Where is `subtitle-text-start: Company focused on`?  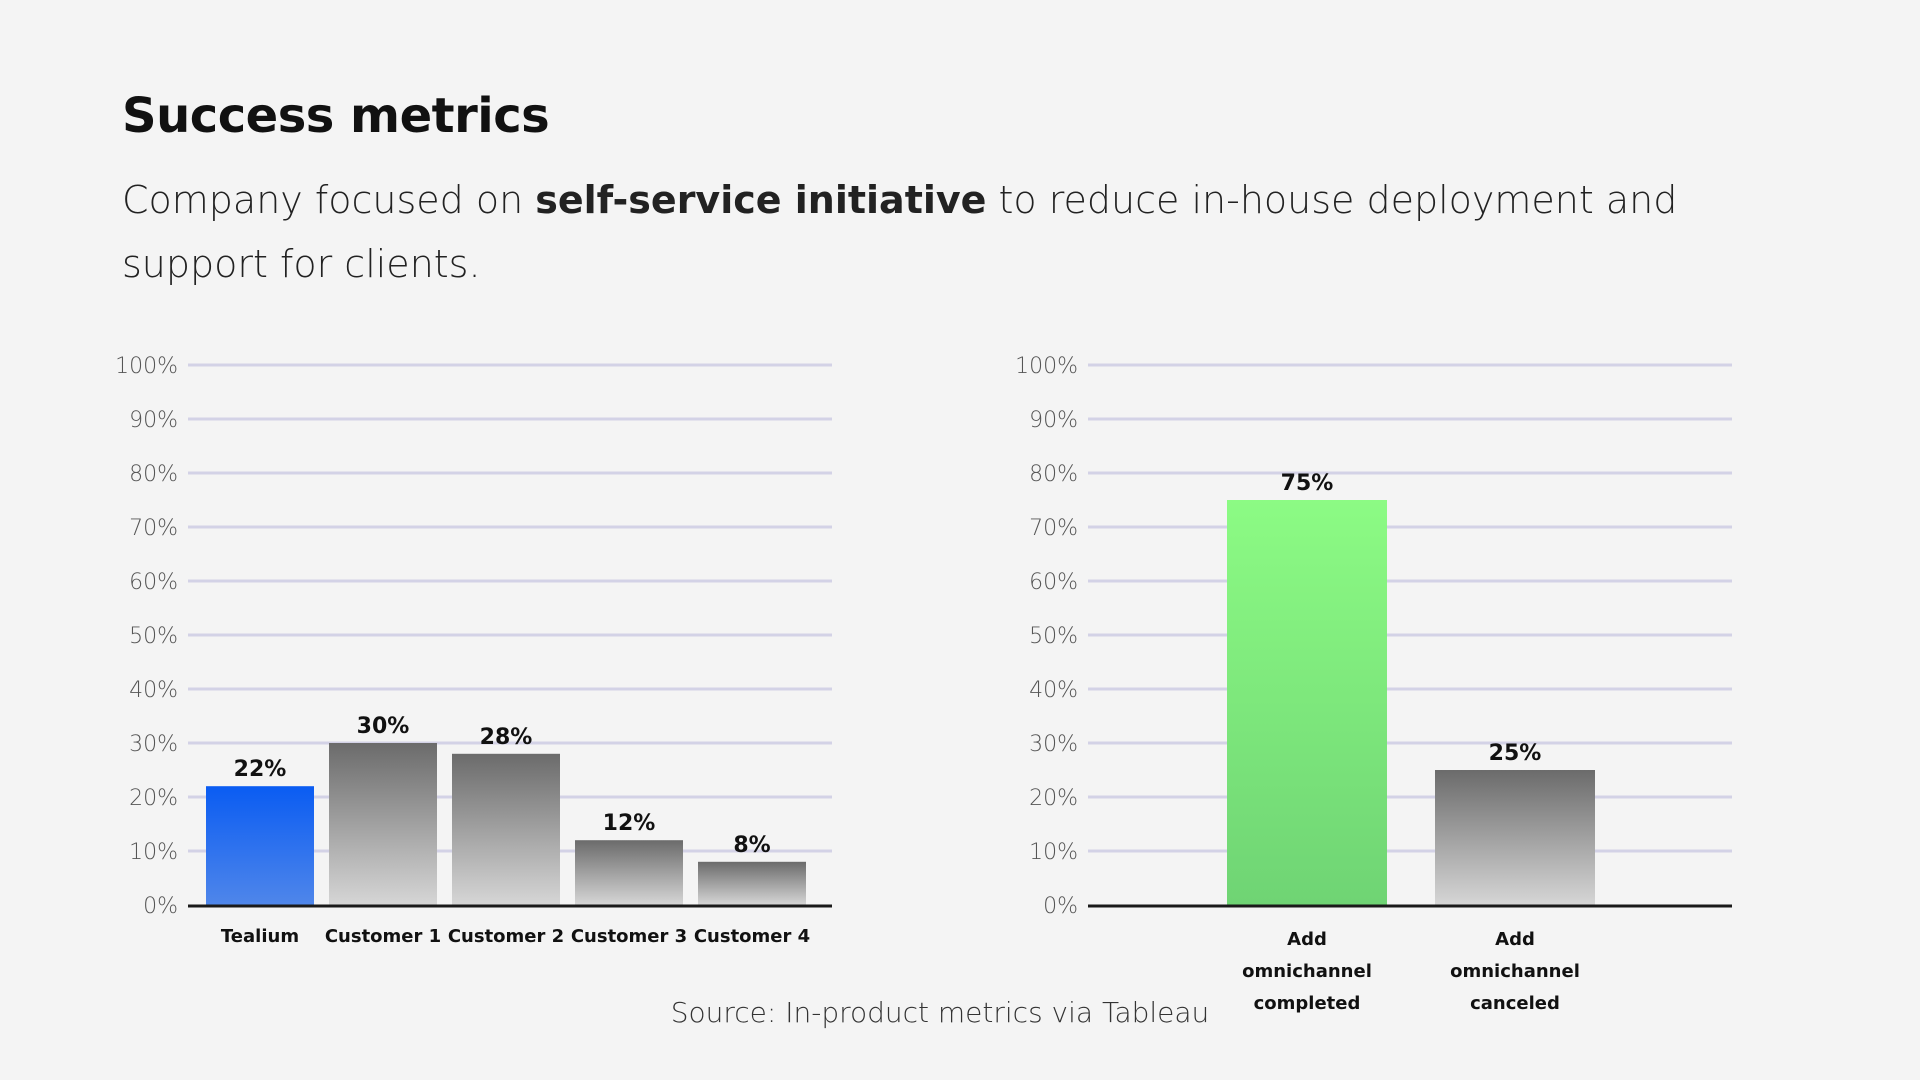 subtitle-text-start: Company focused on is located at coordinates (329, 200).